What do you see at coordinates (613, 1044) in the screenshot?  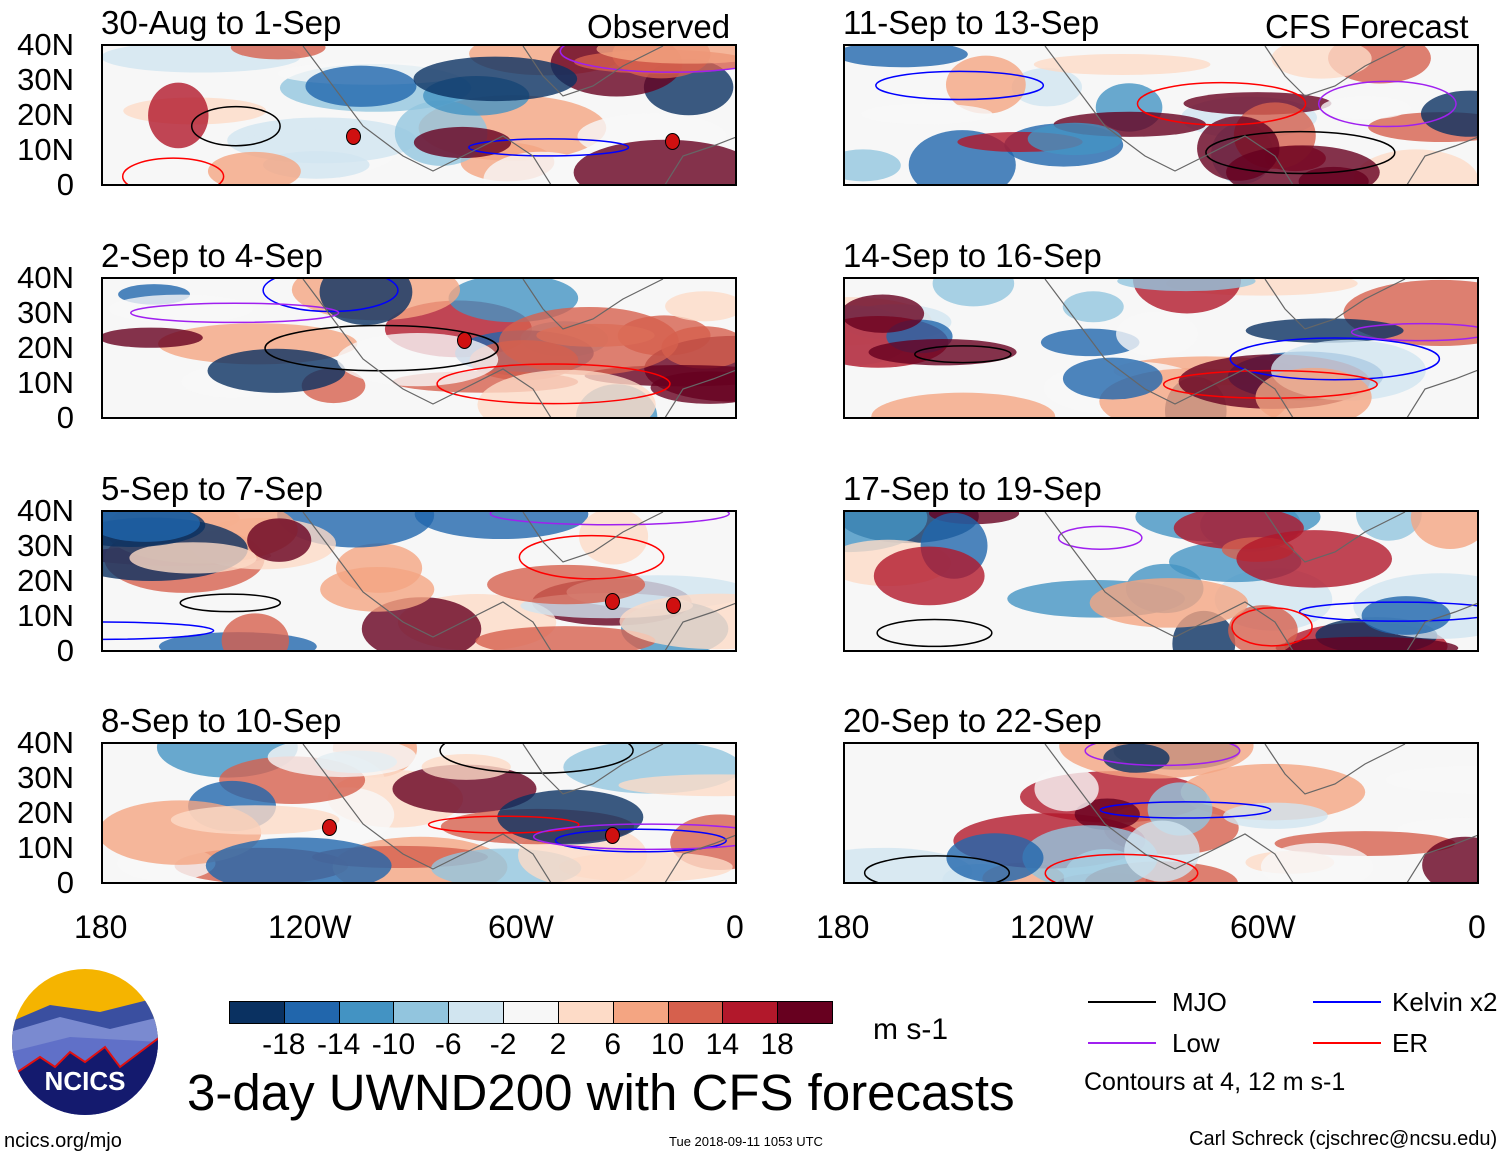 I see `colorbar-tick-label: 6` at bounding box center [613, 1044].